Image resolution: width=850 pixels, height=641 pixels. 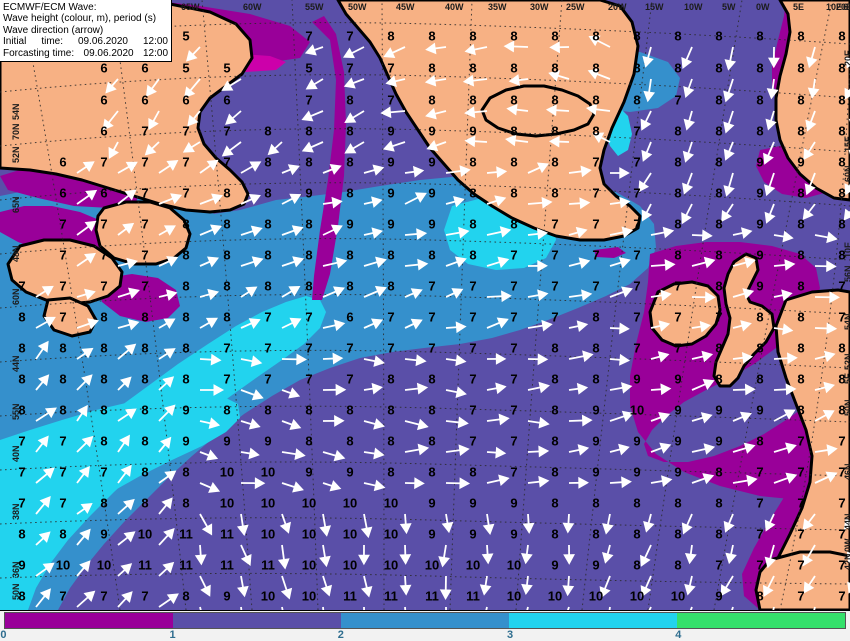 What do you see at coordinates (761, 620) in the screenshot?
I see `colorbar-segment-4plus` at bounding box center [761, 620].